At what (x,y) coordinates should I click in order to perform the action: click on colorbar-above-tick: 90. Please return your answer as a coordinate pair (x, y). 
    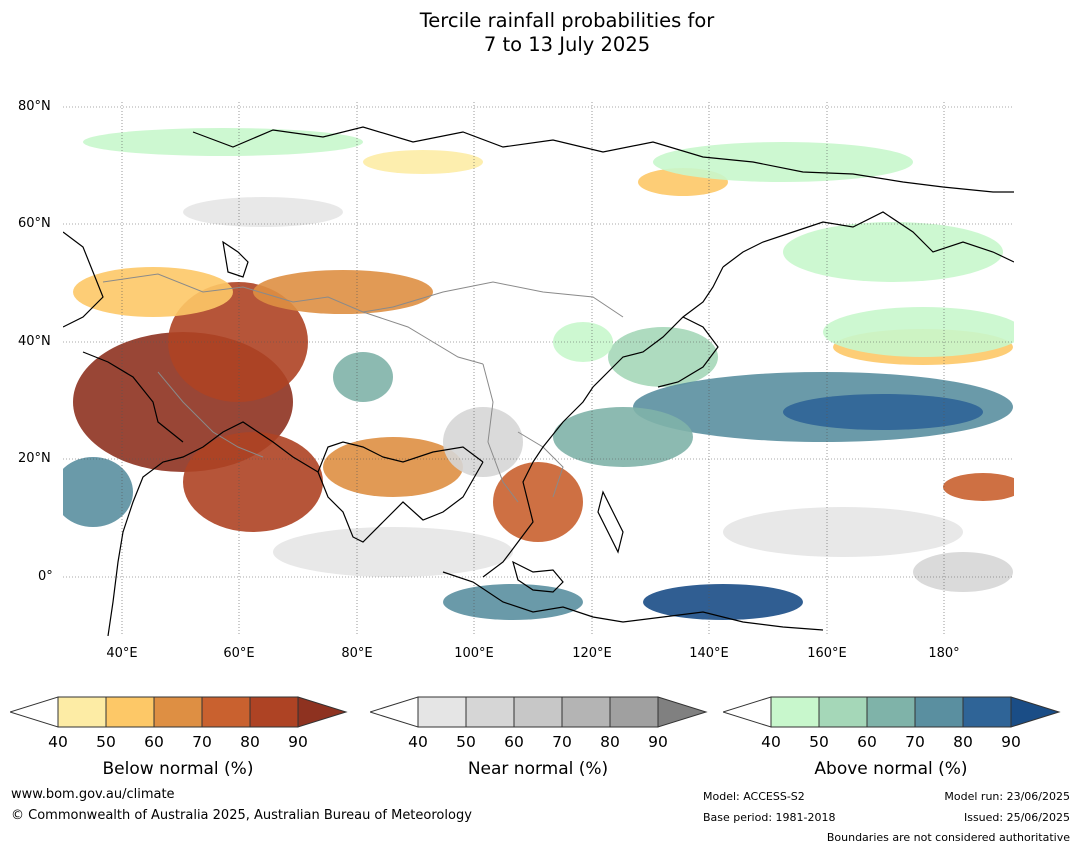
    Looking at the image, I should click on (1011, 742).